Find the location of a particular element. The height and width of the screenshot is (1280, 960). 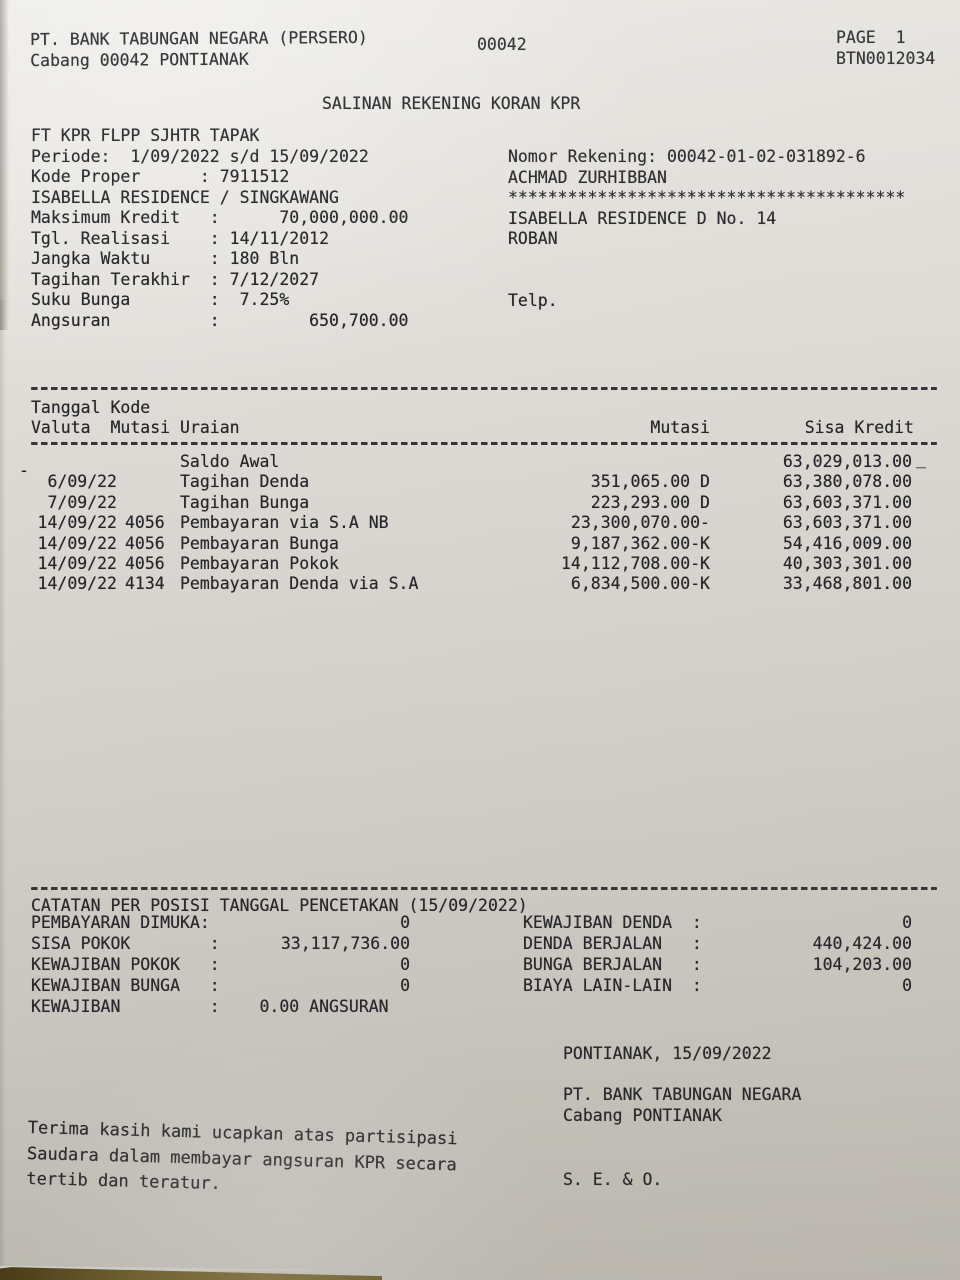

catatan-label: KEWAJIBAN POKOK : is located at coordinates (125, 964).